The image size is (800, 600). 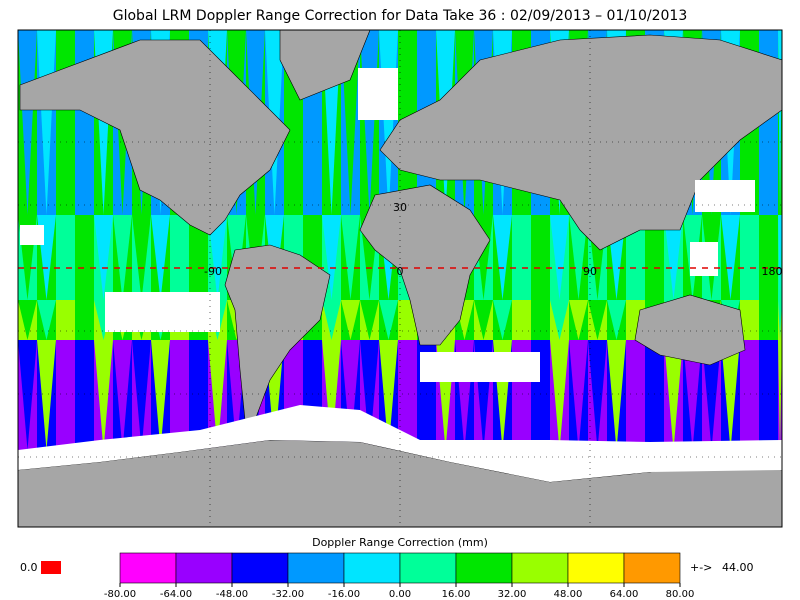 What do you see at coordinates (51, 567) in the screenshot?
I see `under-swatch` at bounding box center [51, 567].